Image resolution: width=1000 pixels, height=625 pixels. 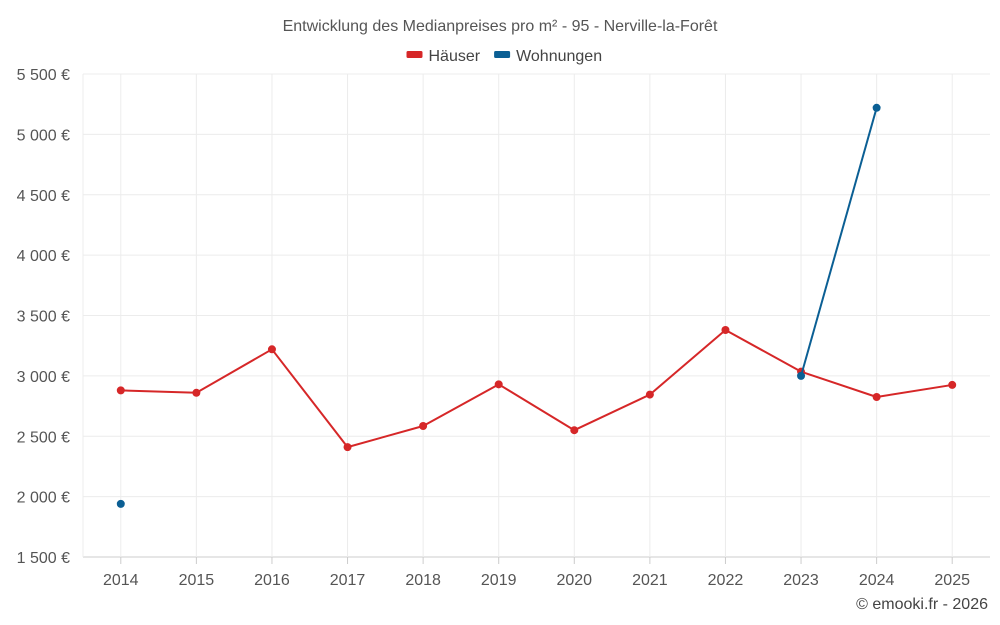 What do you see at coordinates (725, 329) in the screenshot?
I see `data-point-häuser-2022` at bounding box center [725, 329].